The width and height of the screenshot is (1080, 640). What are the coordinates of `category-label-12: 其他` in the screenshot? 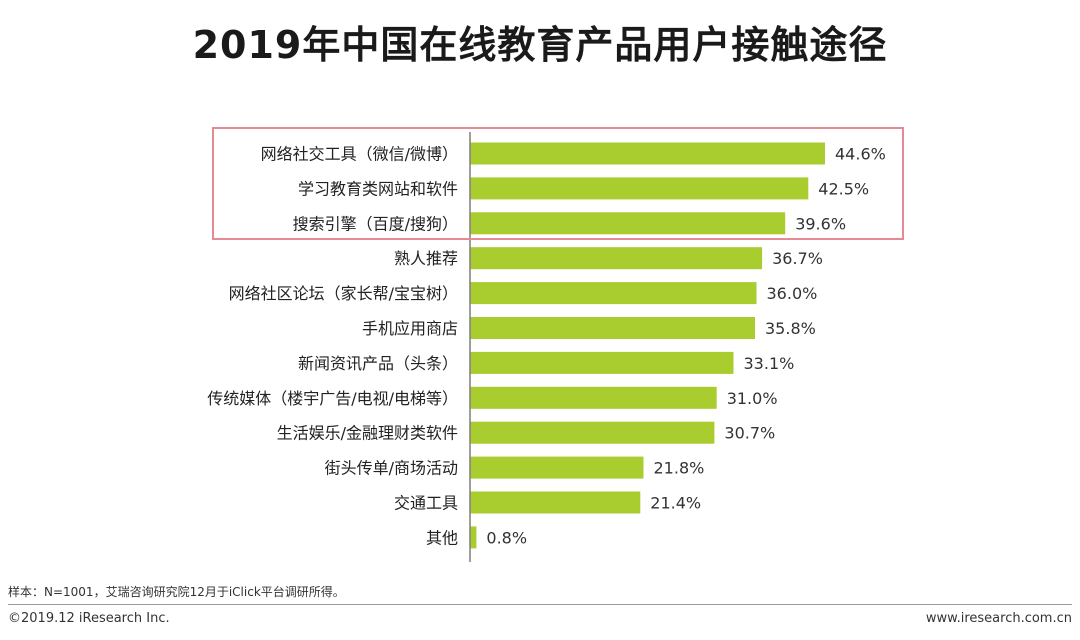 It's located at (442, 537).